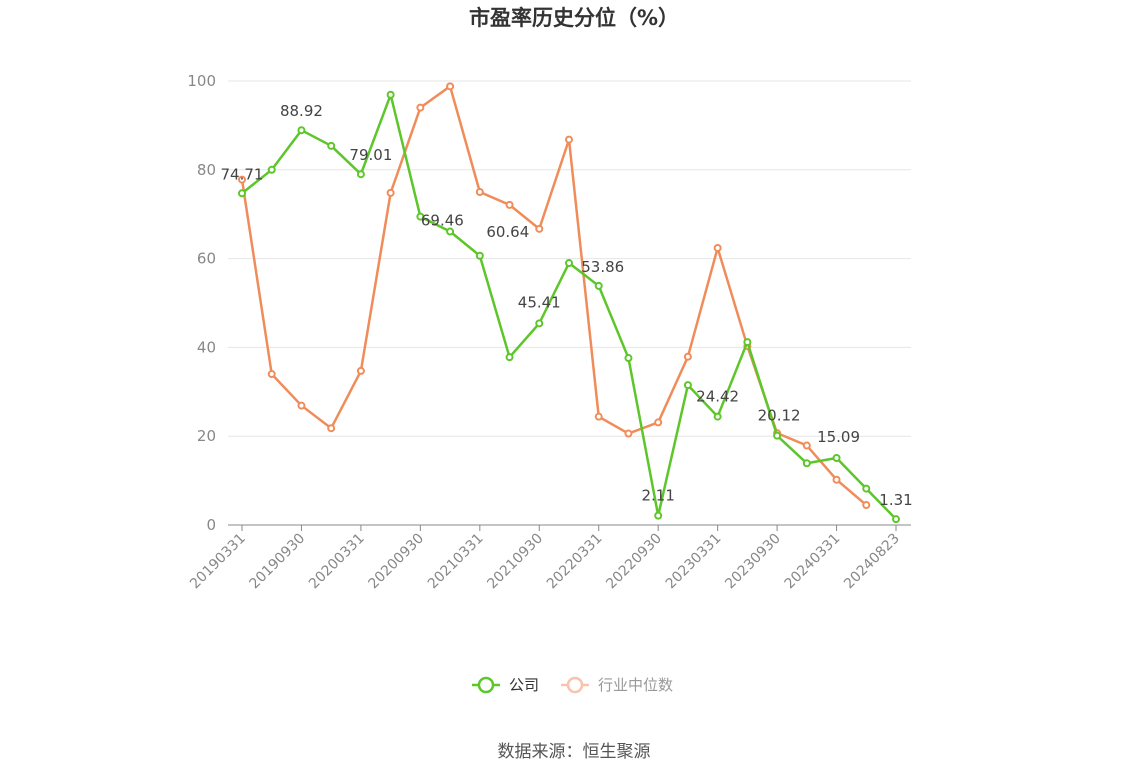  I want to click on data-label: 2.11, so click(657, 496).